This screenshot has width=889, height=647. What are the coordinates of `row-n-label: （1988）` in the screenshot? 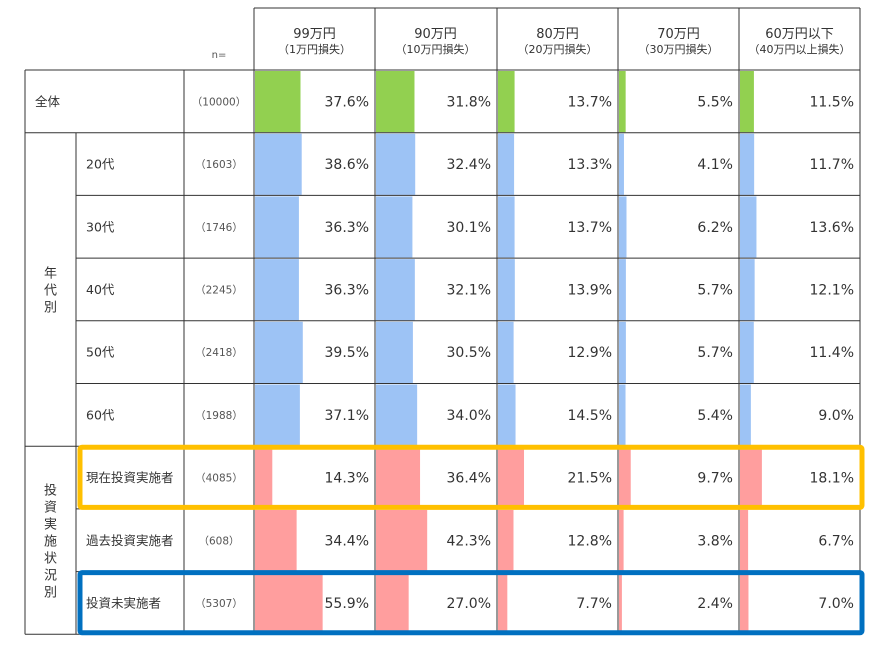 It's located at (219, 416).